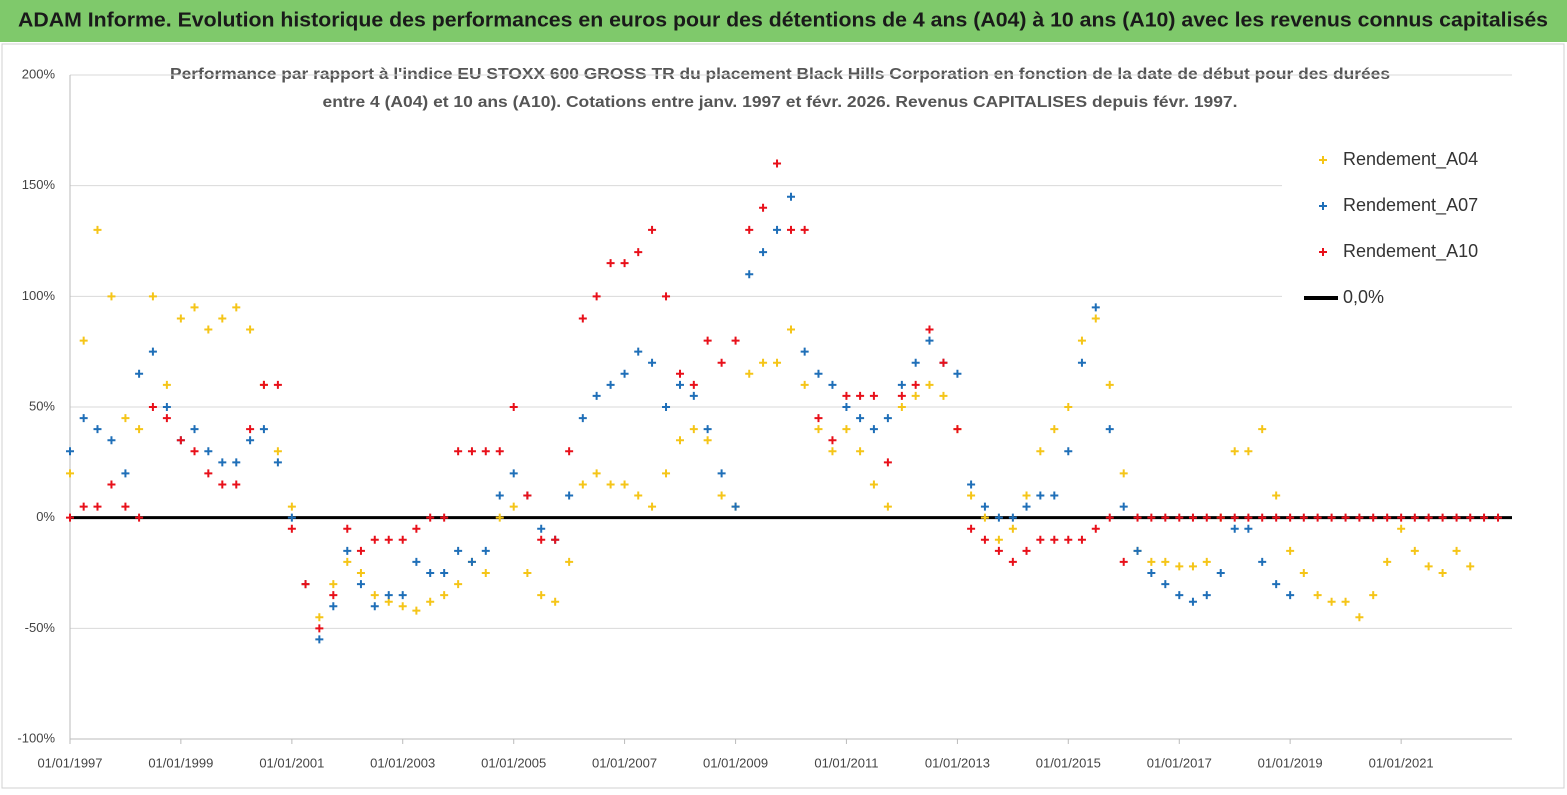 This screenshot has height=795, width=1567. Describe the element at coordinates (513, 762) in the screenshot. I see `x-tick-label: 01/01/2005` at that location.